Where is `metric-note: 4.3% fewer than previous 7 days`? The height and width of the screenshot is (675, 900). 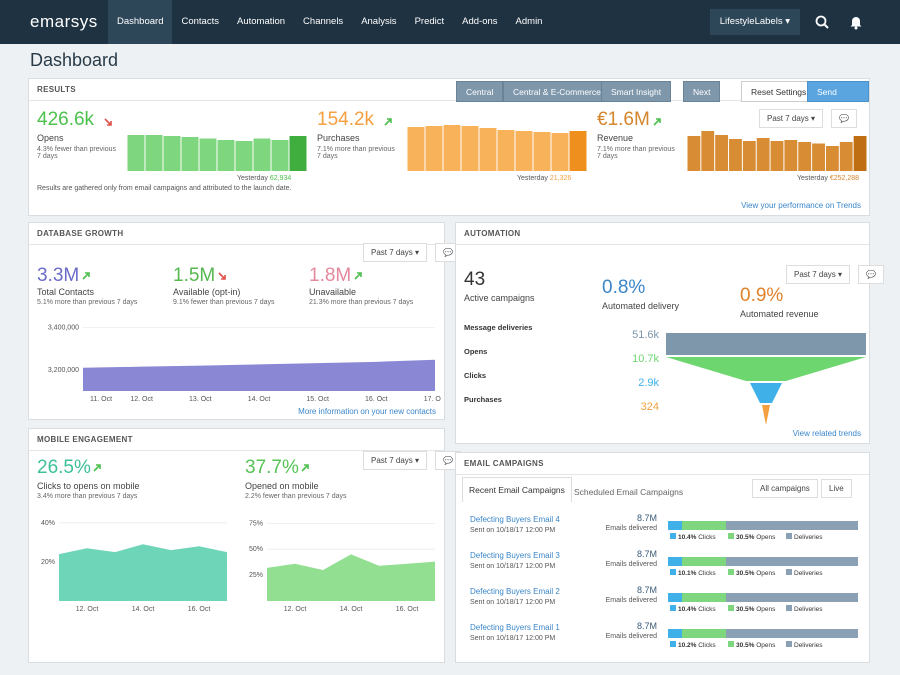 metric-note: 4.3% fewer than previous 7 days is located at coordinates (76, 153).